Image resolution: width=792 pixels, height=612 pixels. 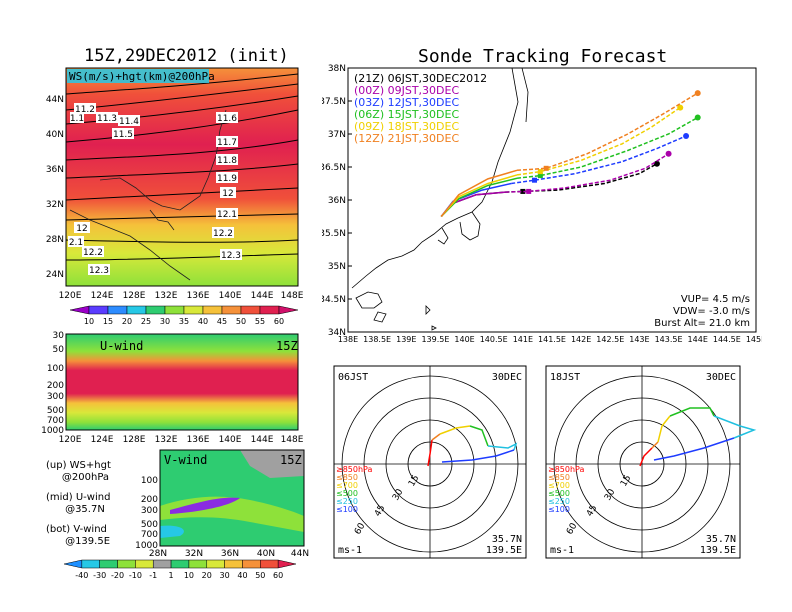 What do you see at coordinates (721, 377) in the screenshot?
I see `hodo-date: 30DEC` at bounding box center [721, 377].